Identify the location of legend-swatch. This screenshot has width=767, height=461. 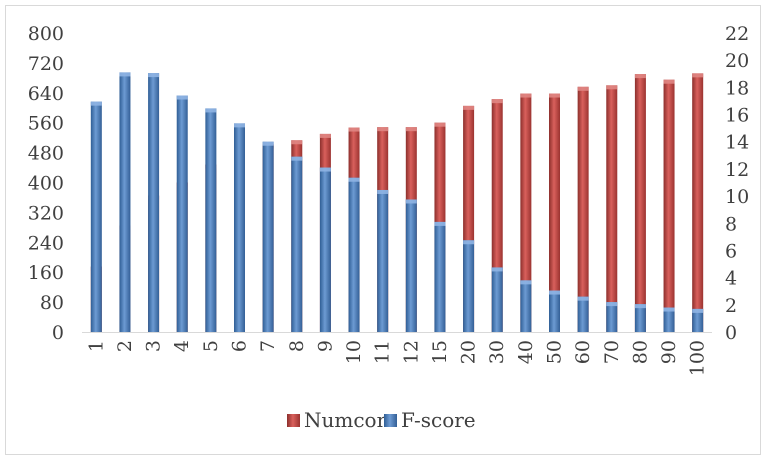
(293, 420).